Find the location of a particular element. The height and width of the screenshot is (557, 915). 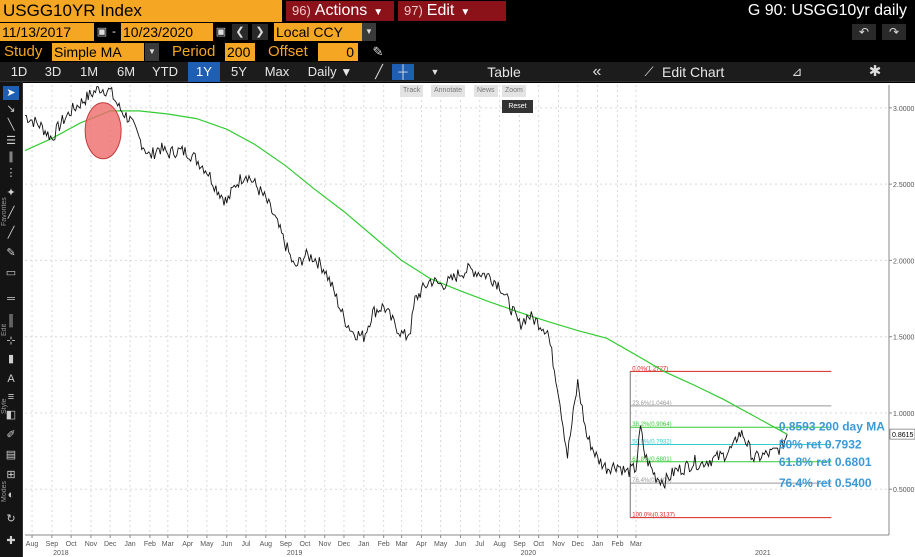

trash-icon: ▮ is located at coordinates (11, 359).